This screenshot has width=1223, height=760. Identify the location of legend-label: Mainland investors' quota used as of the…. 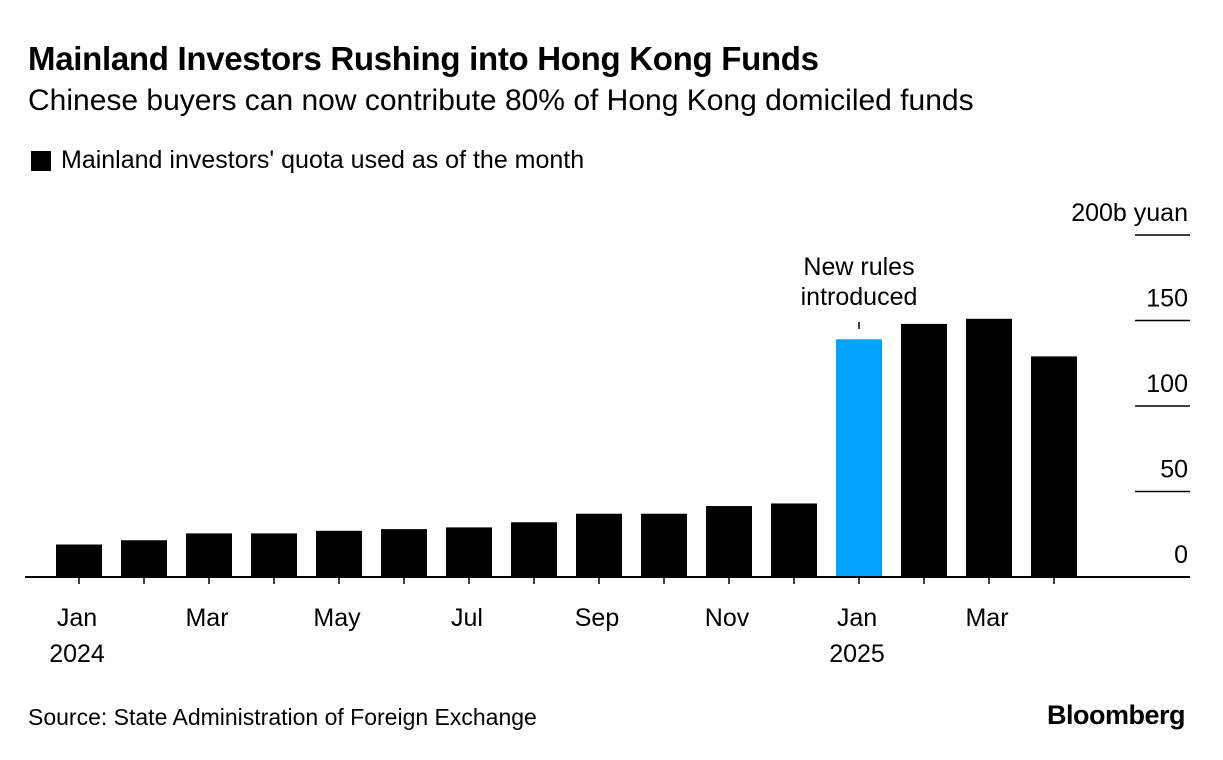
(323, 160).